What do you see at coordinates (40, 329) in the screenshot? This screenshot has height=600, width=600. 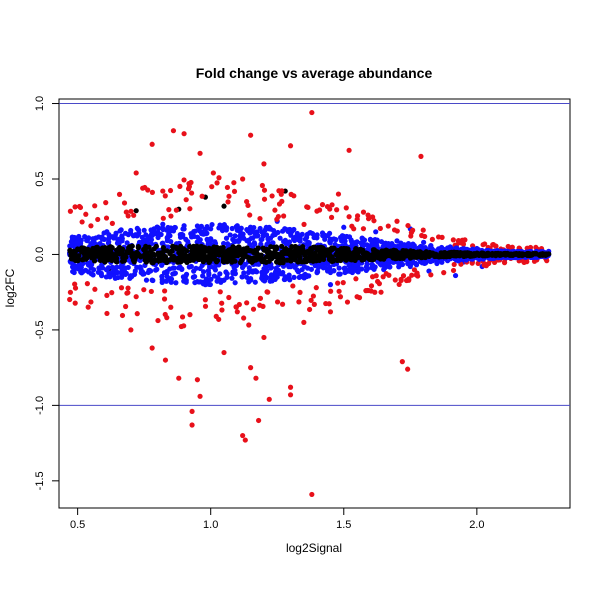 I see `y-tick-label: -0.5` at bounding box center [40, 329].